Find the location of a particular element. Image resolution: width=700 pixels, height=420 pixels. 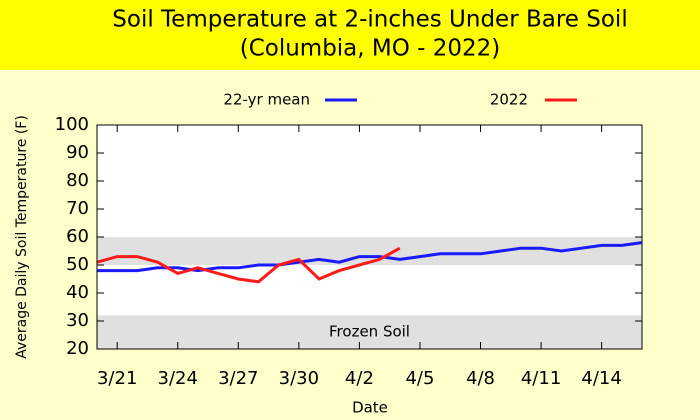

x-tick-label: 4/8 is located at coordinates (480, 378).